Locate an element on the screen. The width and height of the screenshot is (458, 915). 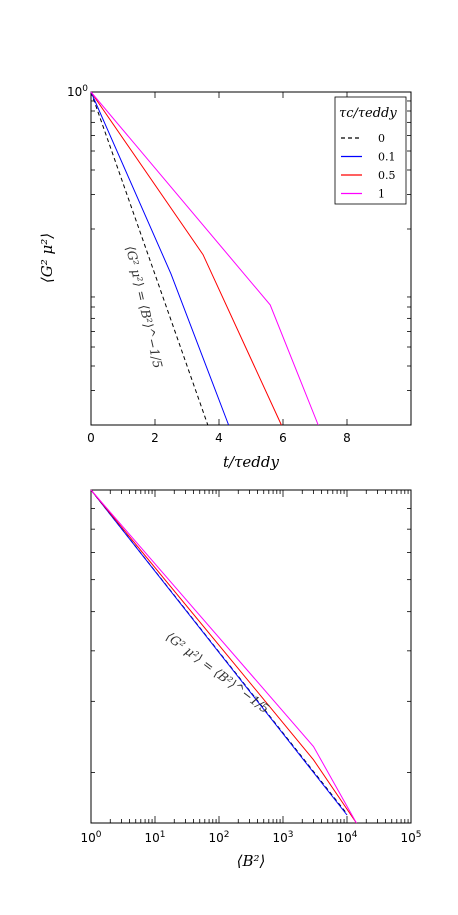
bottom-tick-labels: 10⁰ 10¹ 10² 10³ 10⁴ 10⁵ is located at coordinates (250, 837).